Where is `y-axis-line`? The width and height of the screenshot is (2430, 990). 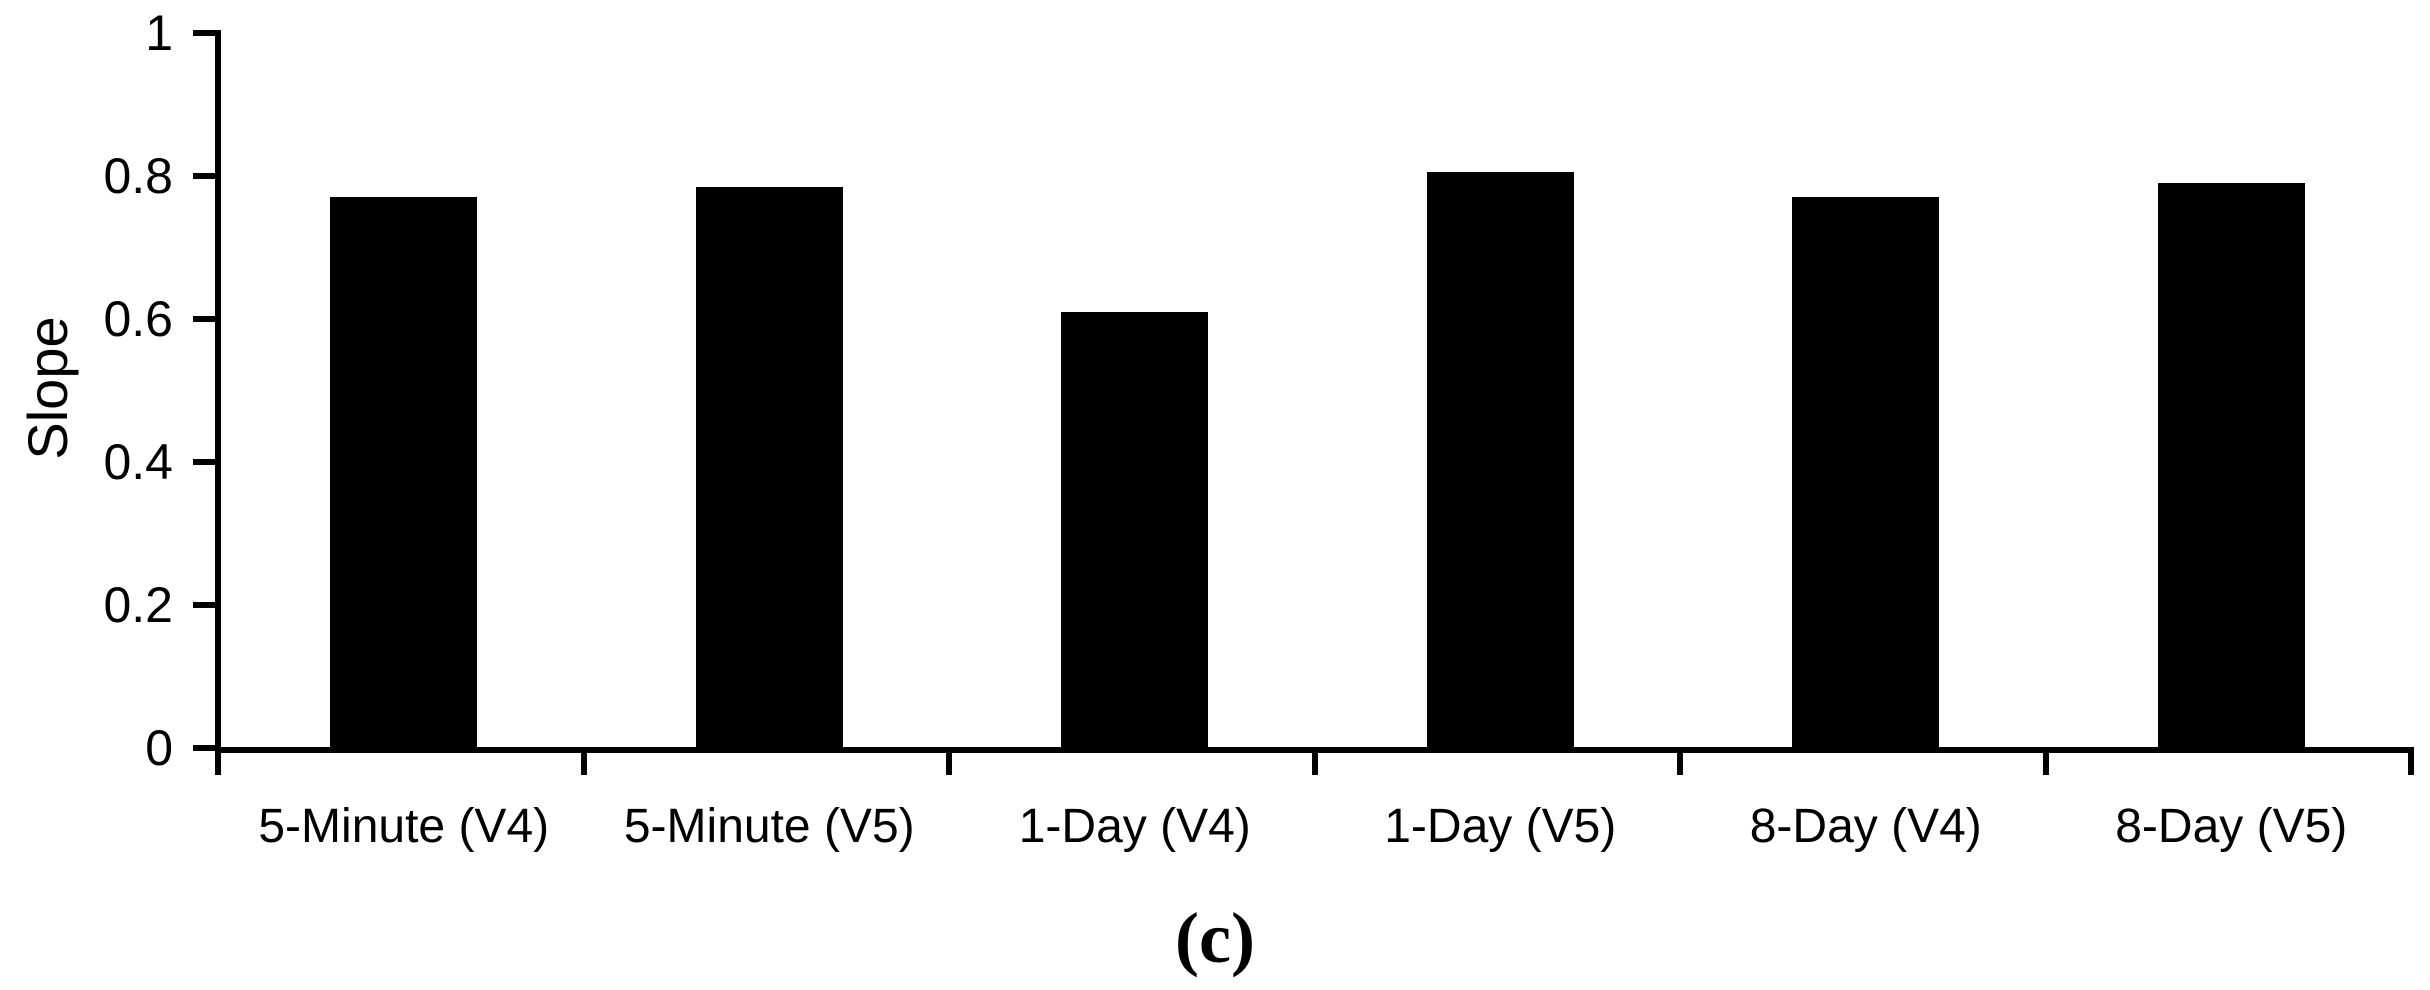 y-axis-line is located at coordinates (218, 393).